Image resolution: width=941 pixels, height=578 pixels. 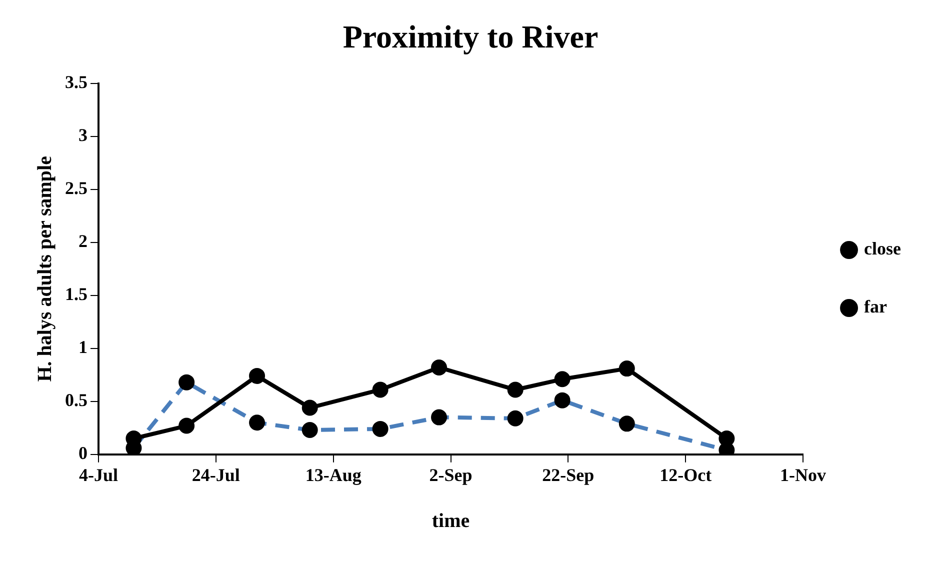 I want to click on legend-label: far, so click(x=876, y=306).